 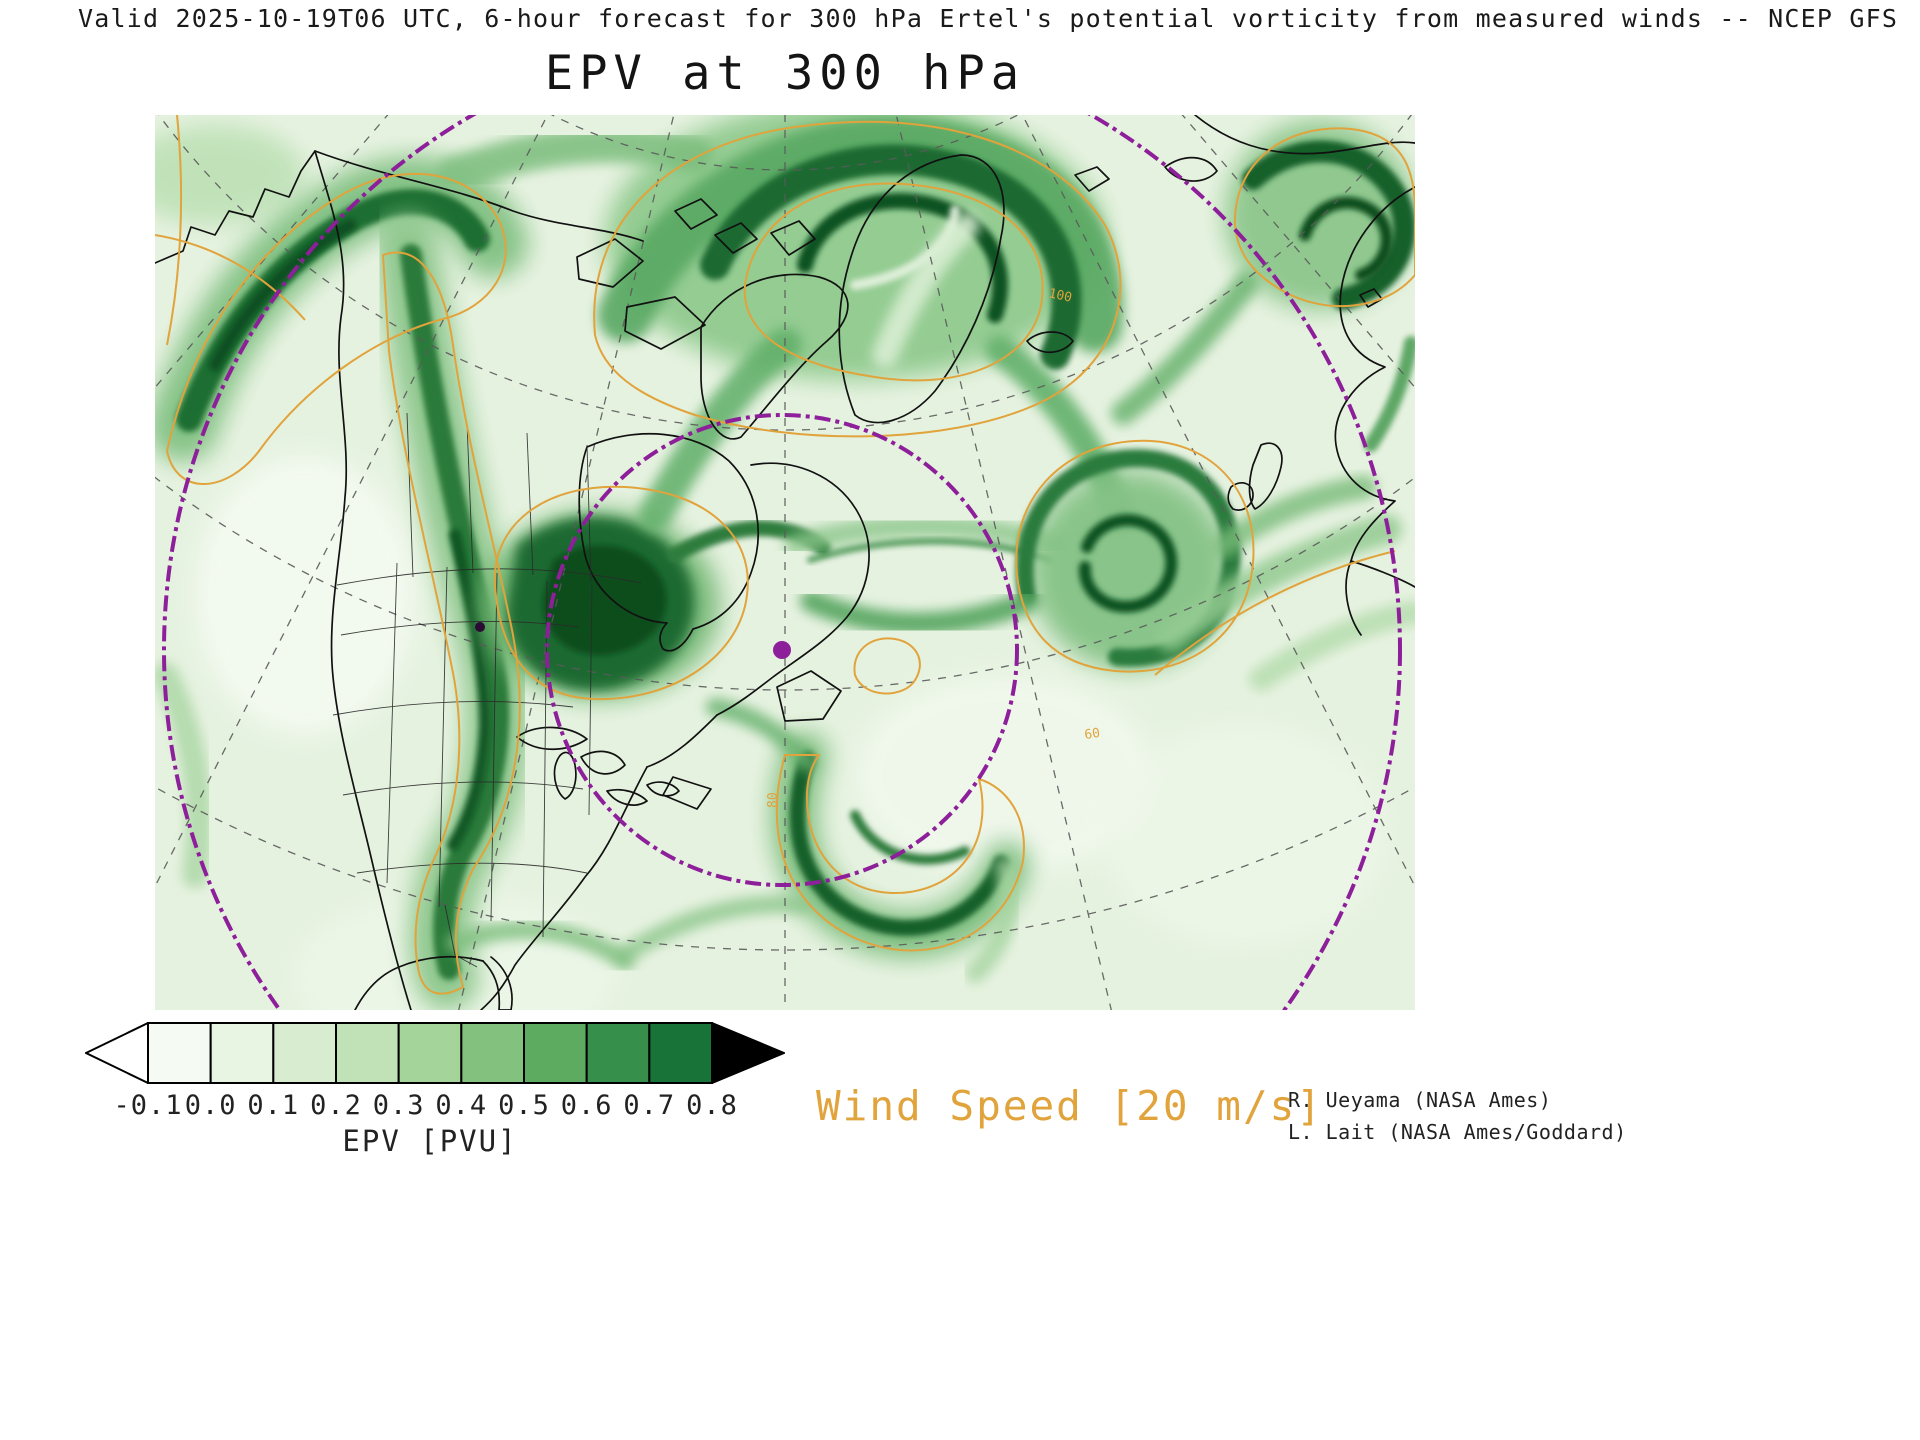 I want to click on colorbar-tick-label: 0.2, so click(x=336, y=1105).